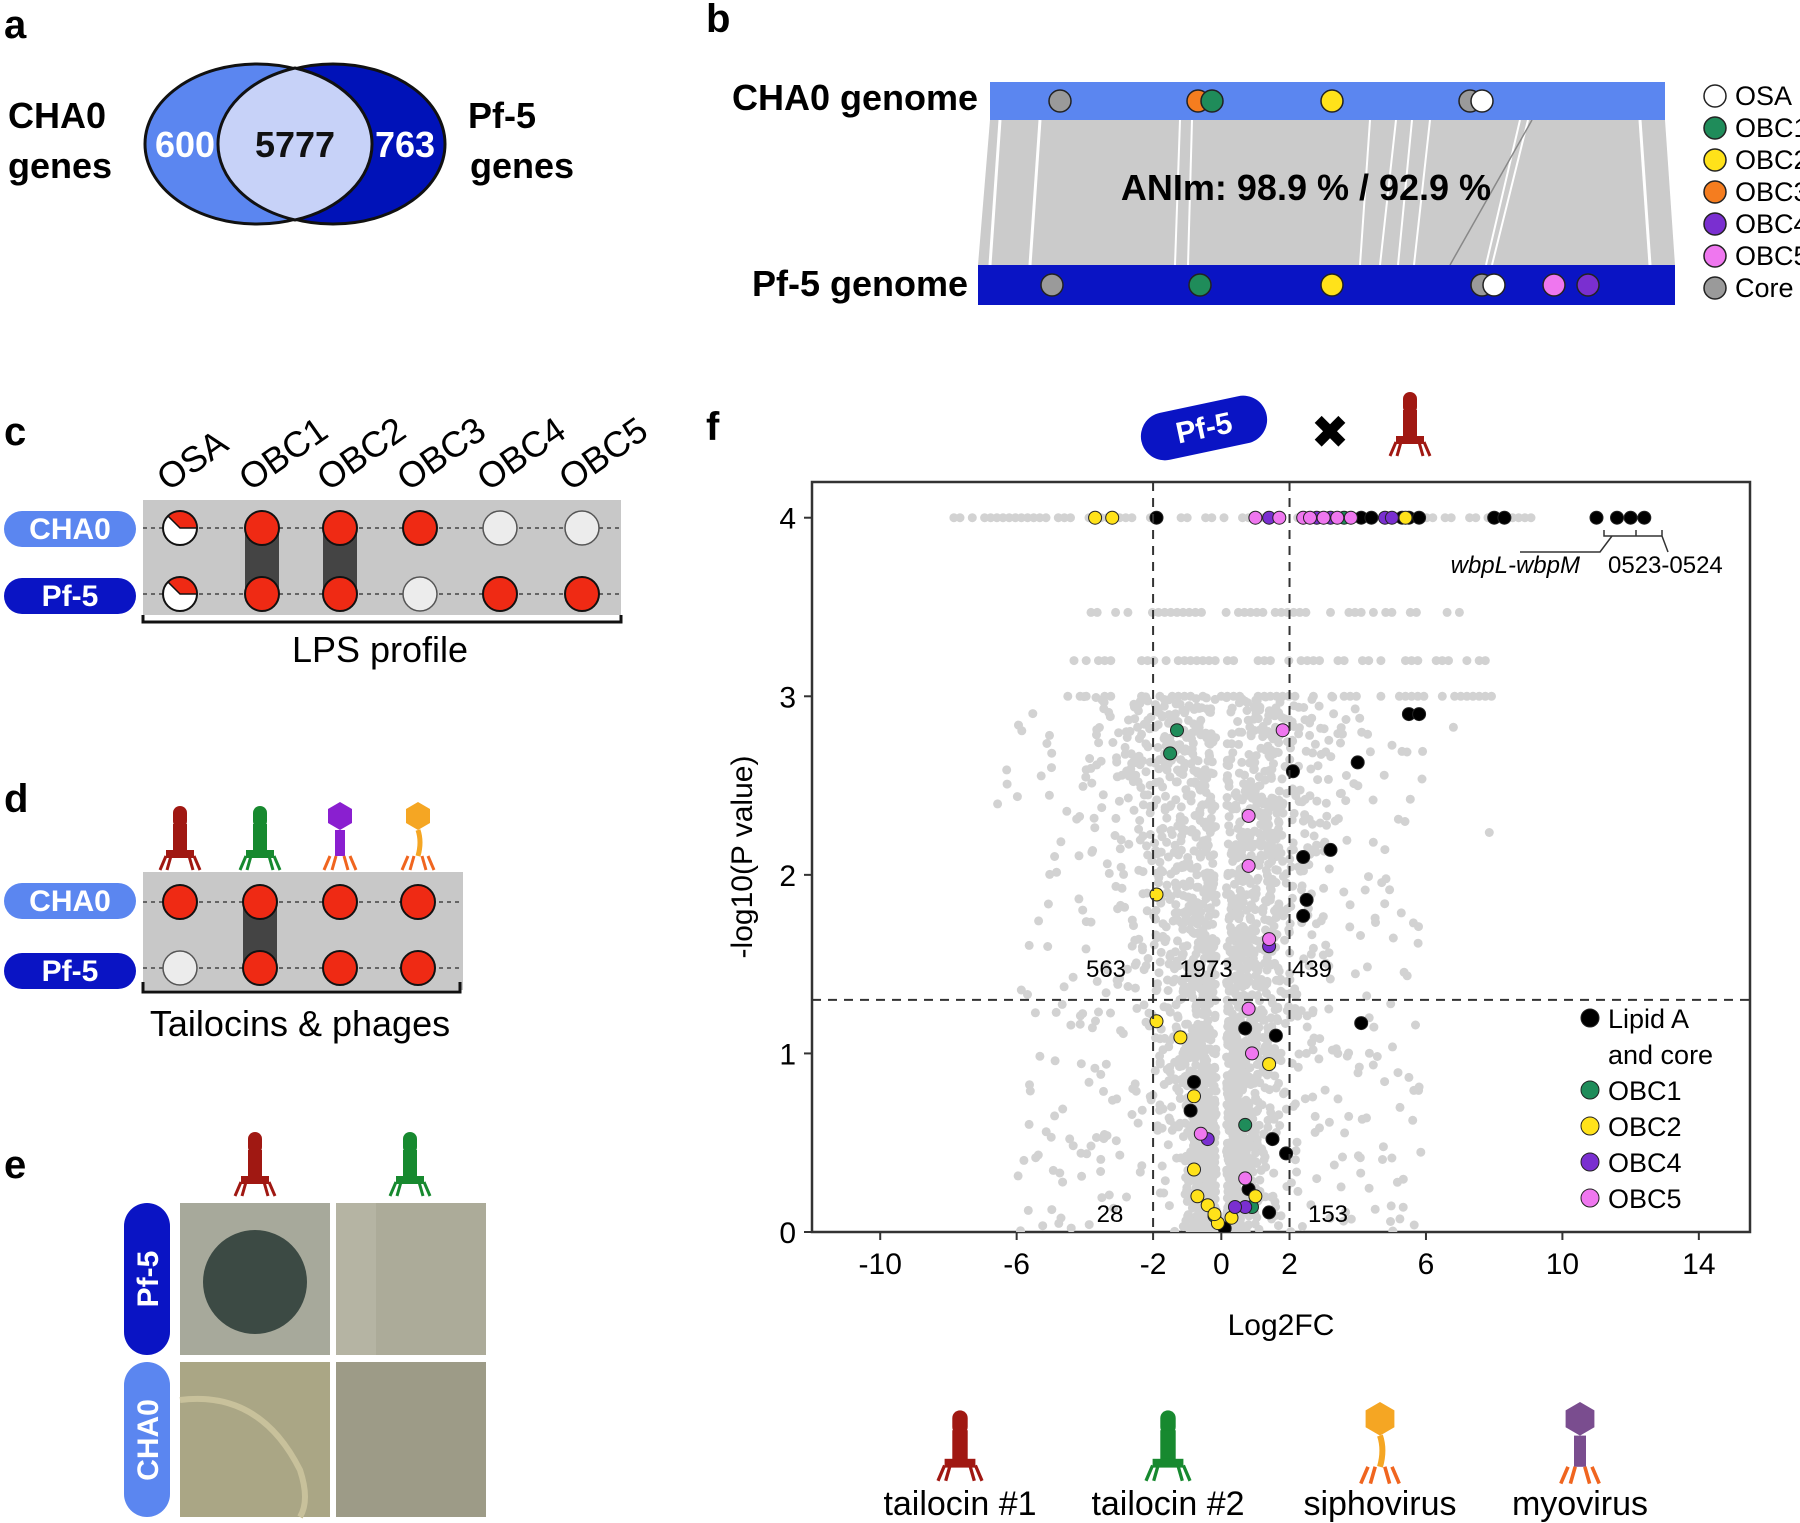 This screenshot has height=1523, width=1800. I want to click on presence-dot, so click(418, 902).